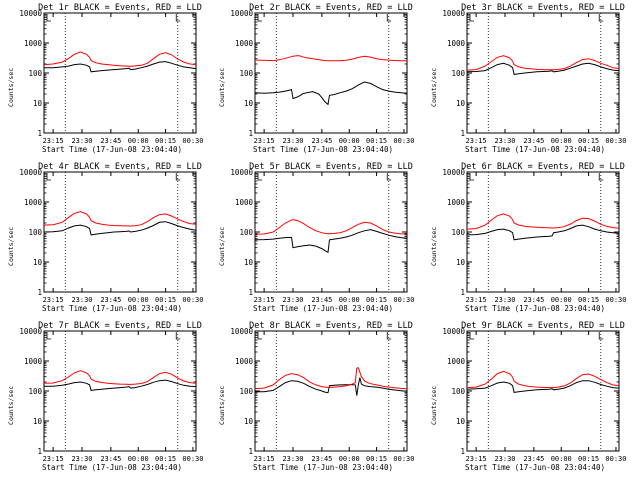 Image resolution: width=640 pixels, height=480 pixels. I want to click on chart-title: Det 1r BLACK = Events, RED = LLD, so click(120, 8).